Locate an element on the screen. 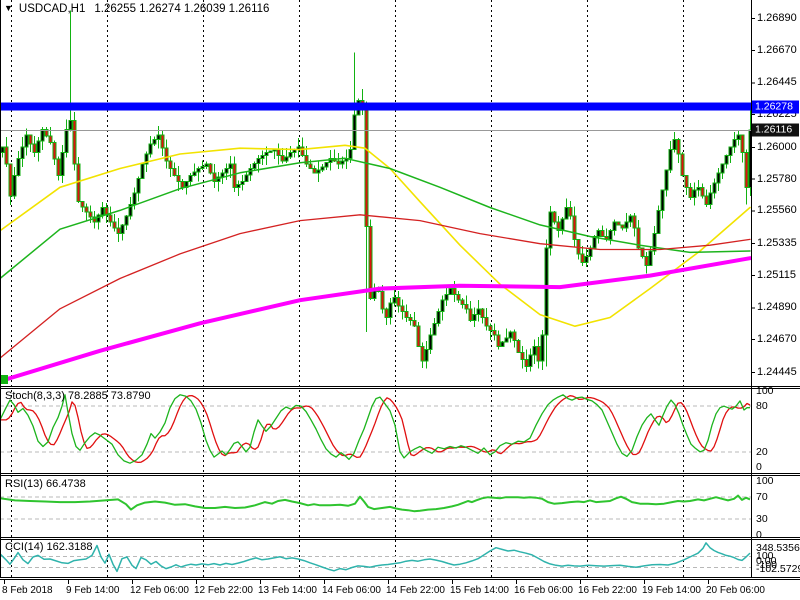 The image size is (800, 600). rsi-axis-label: 30 is located at coordinates (762, 518).